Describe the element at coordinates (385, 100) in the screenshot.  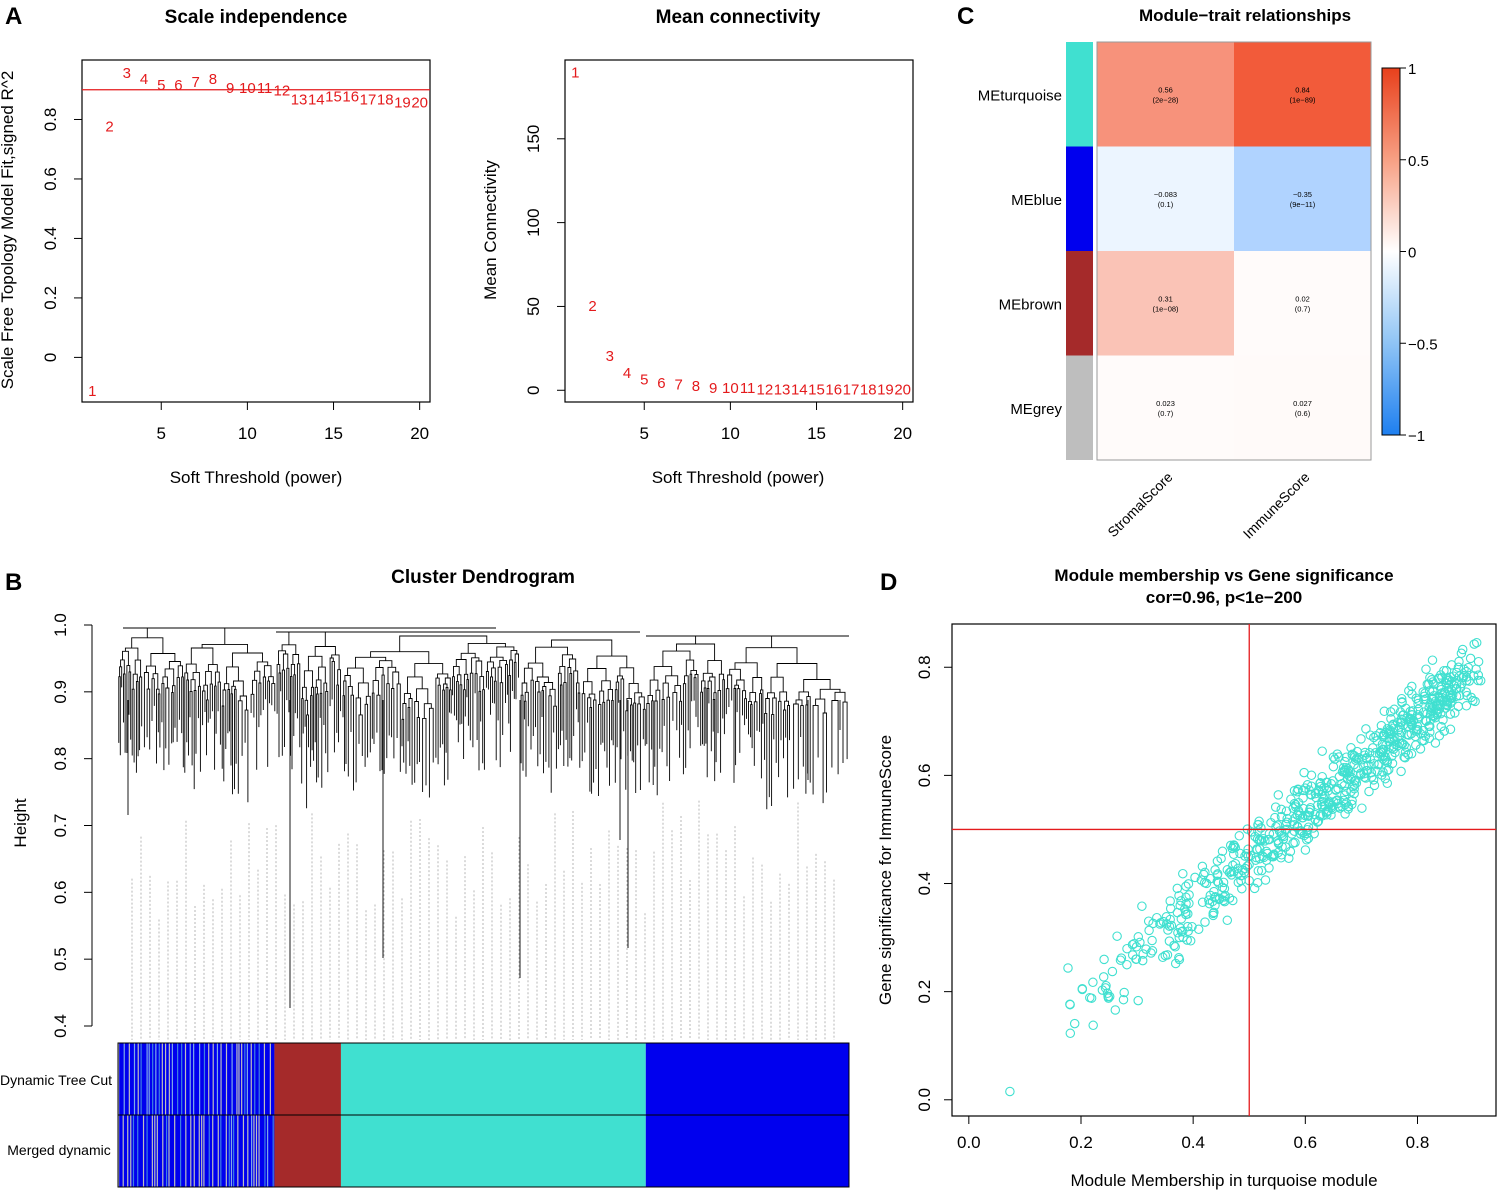
I see `si-point: 18` at that location.